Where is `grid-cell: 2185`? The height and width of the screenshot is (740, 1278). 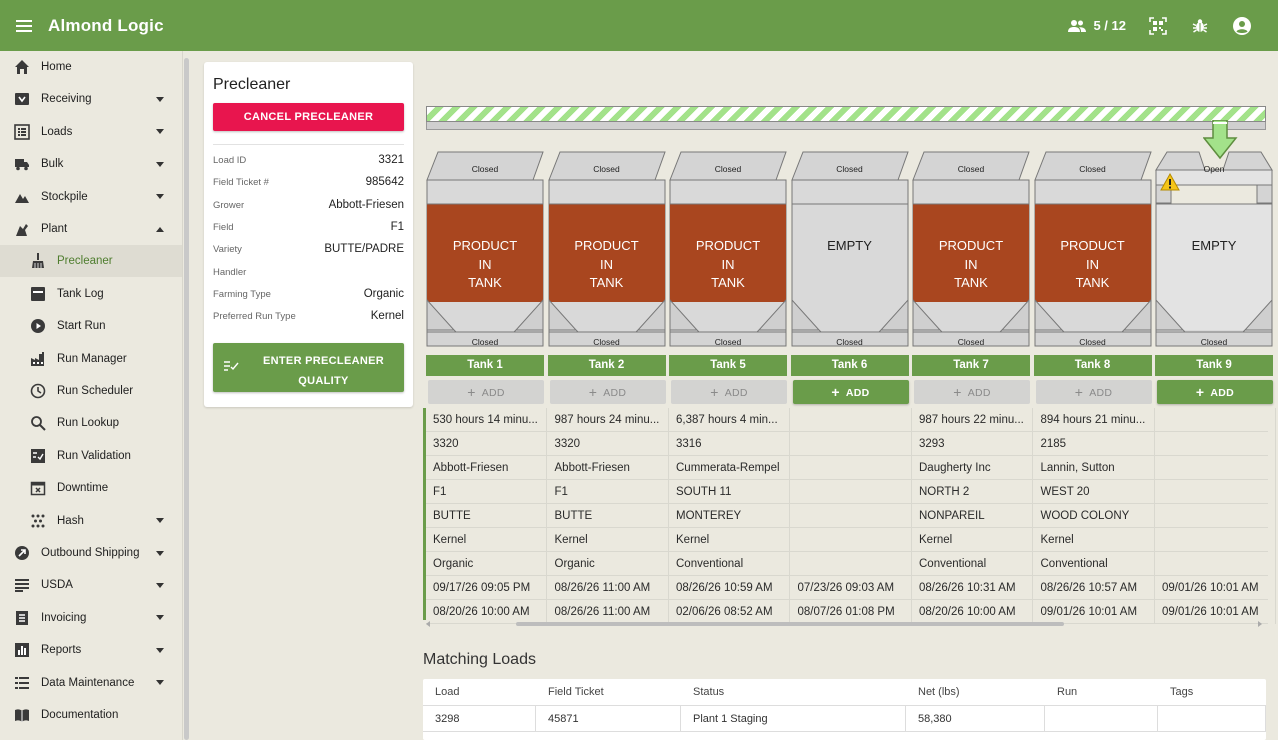
grid-cell: 2185 is located at coordinates (1094, 444).